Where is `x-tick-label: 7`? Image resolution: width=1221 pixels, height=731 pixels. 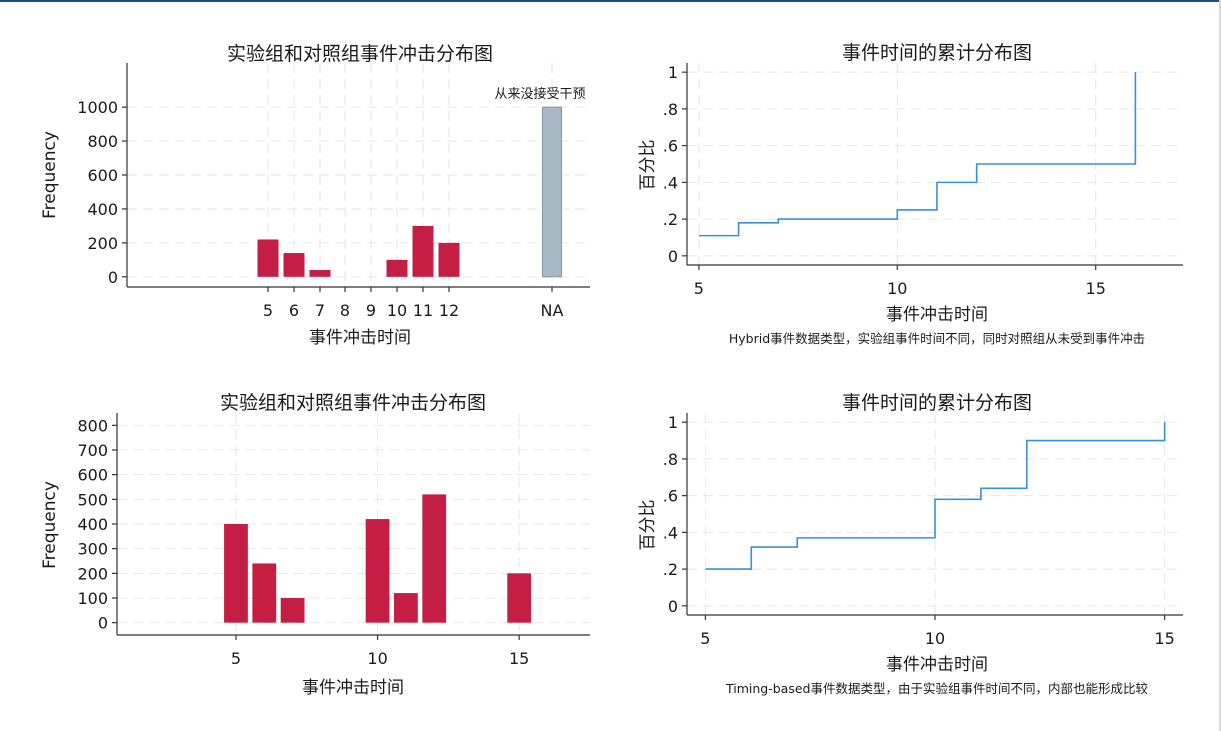 x-tick-label: 7 is located at coordinates (320, 310).